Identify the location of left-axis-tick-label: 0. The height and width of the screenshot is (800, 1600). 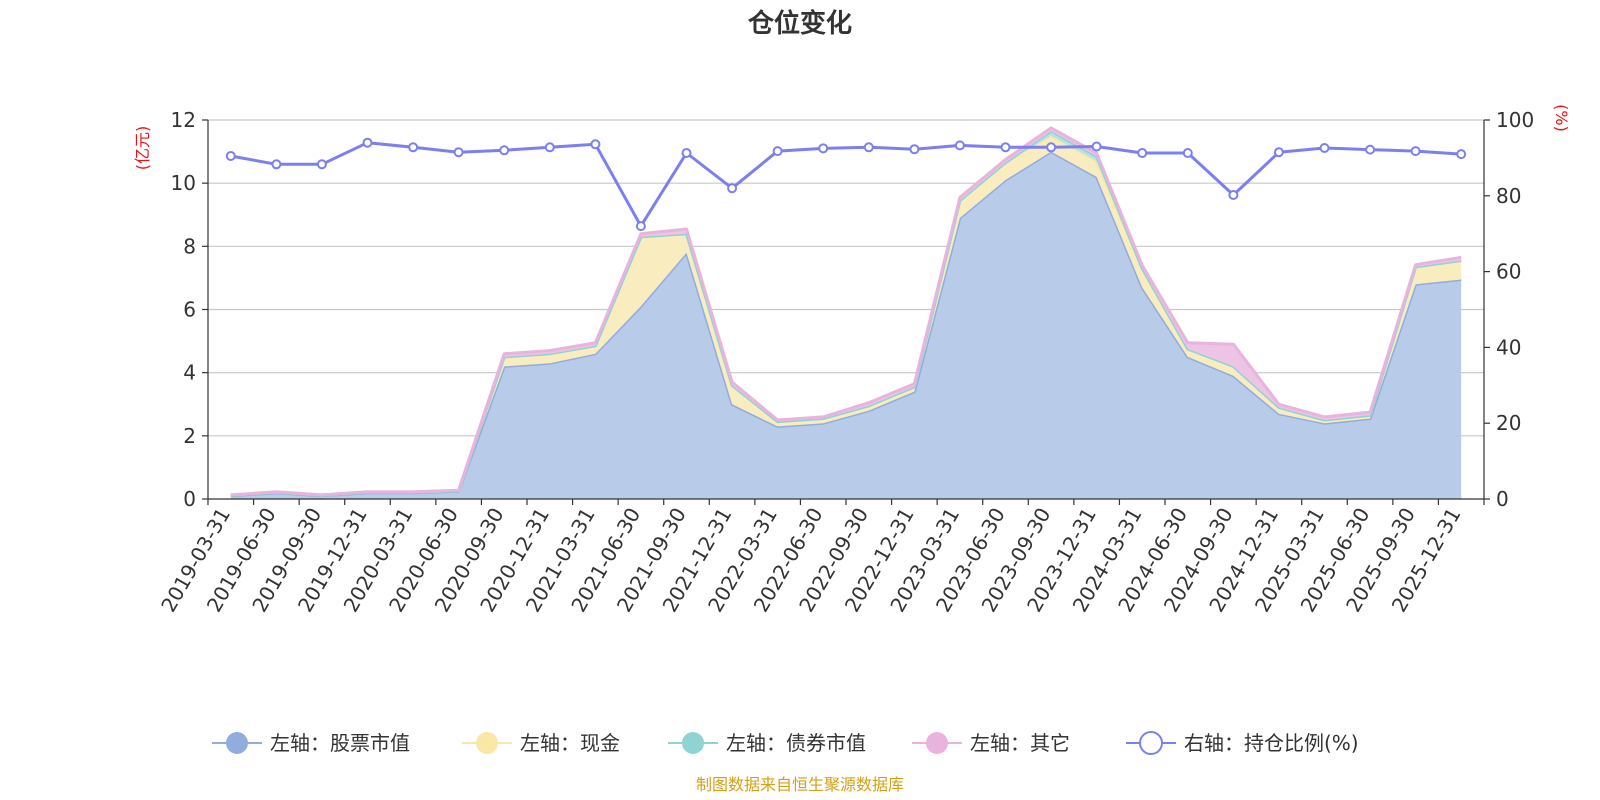
(189, 499).